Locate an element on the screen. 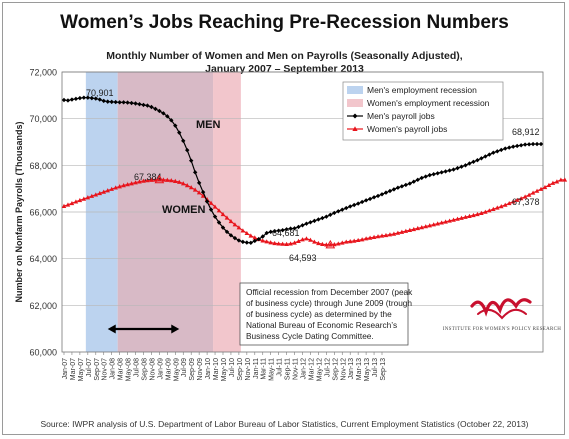 This screenshot has width=569, height=439. legend-swatch-men-recession is located at coordinates (355, 90).